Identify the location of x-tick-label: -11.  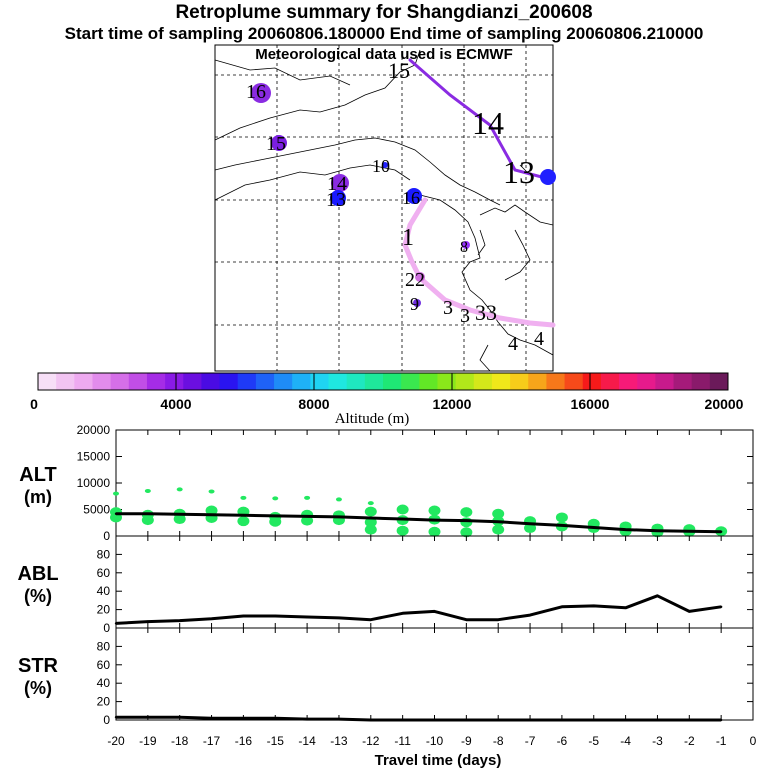
(402, 741).